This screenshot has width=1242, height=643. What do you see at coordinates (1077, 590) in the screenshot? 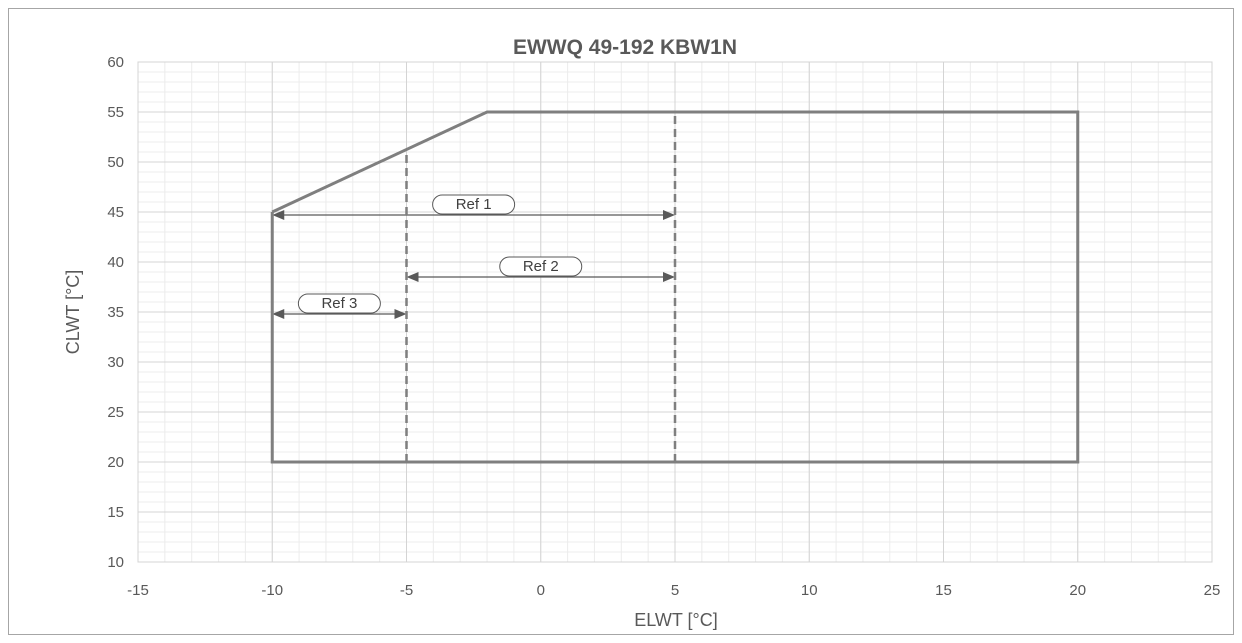
I see `x-tick-label: 20` at bounding box center [1077, 590].